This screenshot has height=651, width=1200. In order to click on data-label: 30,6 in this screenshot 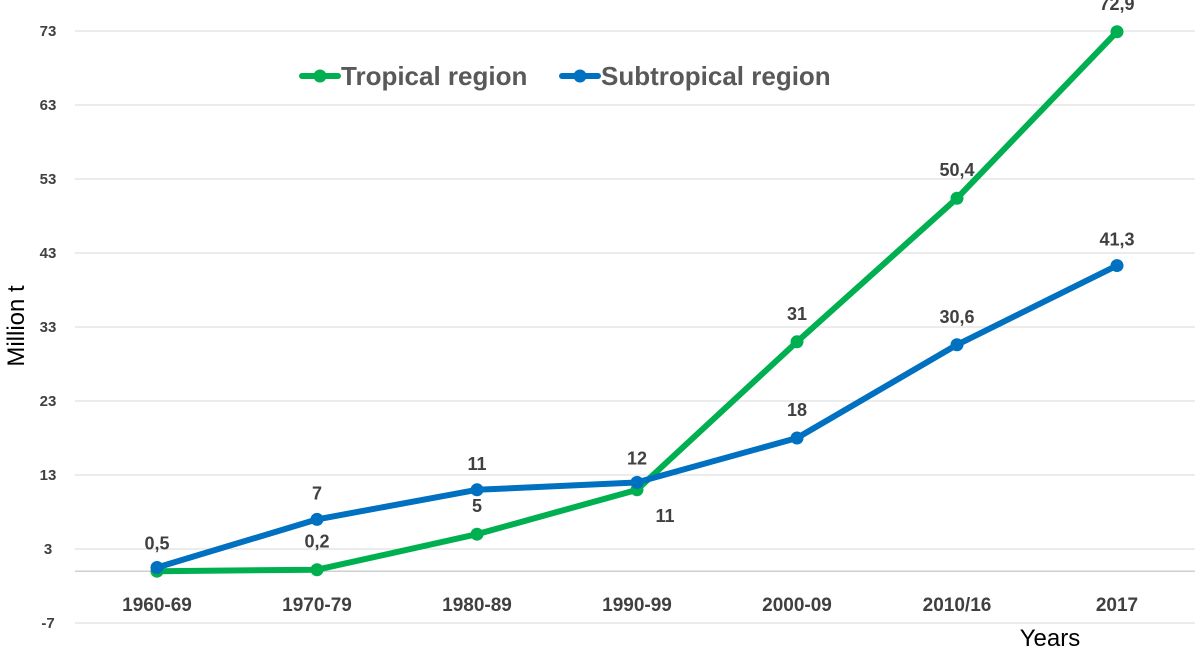, I will do `click(956, 317)`.